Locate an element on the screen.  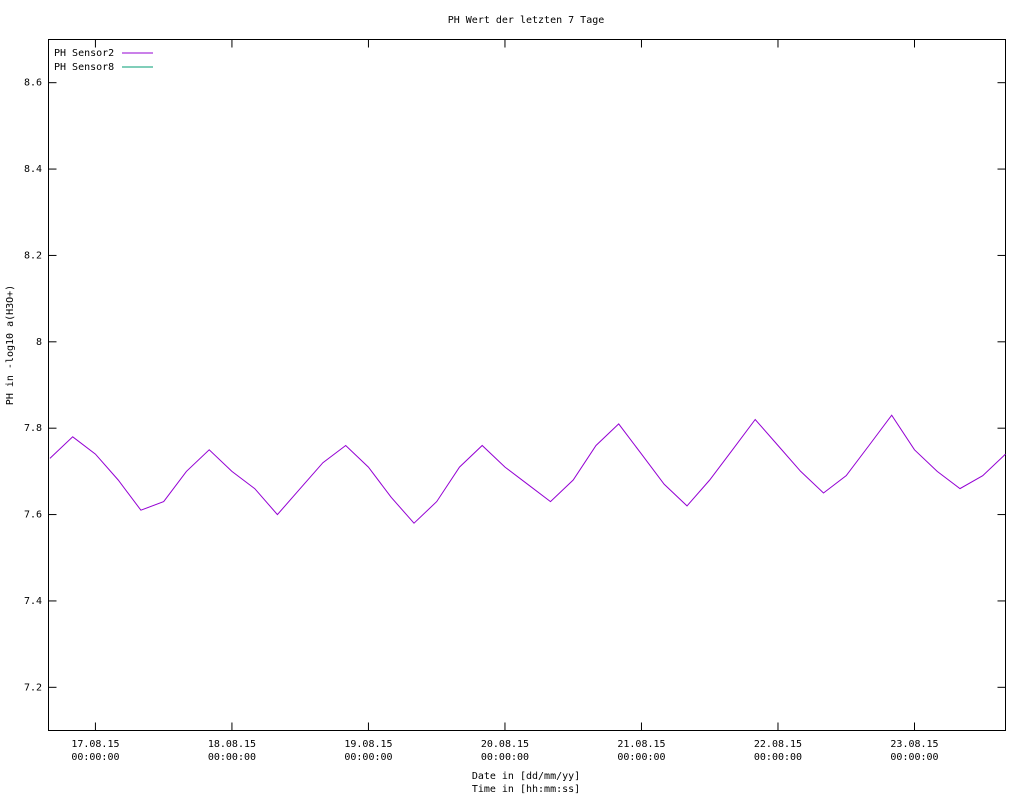
legend-label: PH Sensor2 is located at coordinates (84, 53).